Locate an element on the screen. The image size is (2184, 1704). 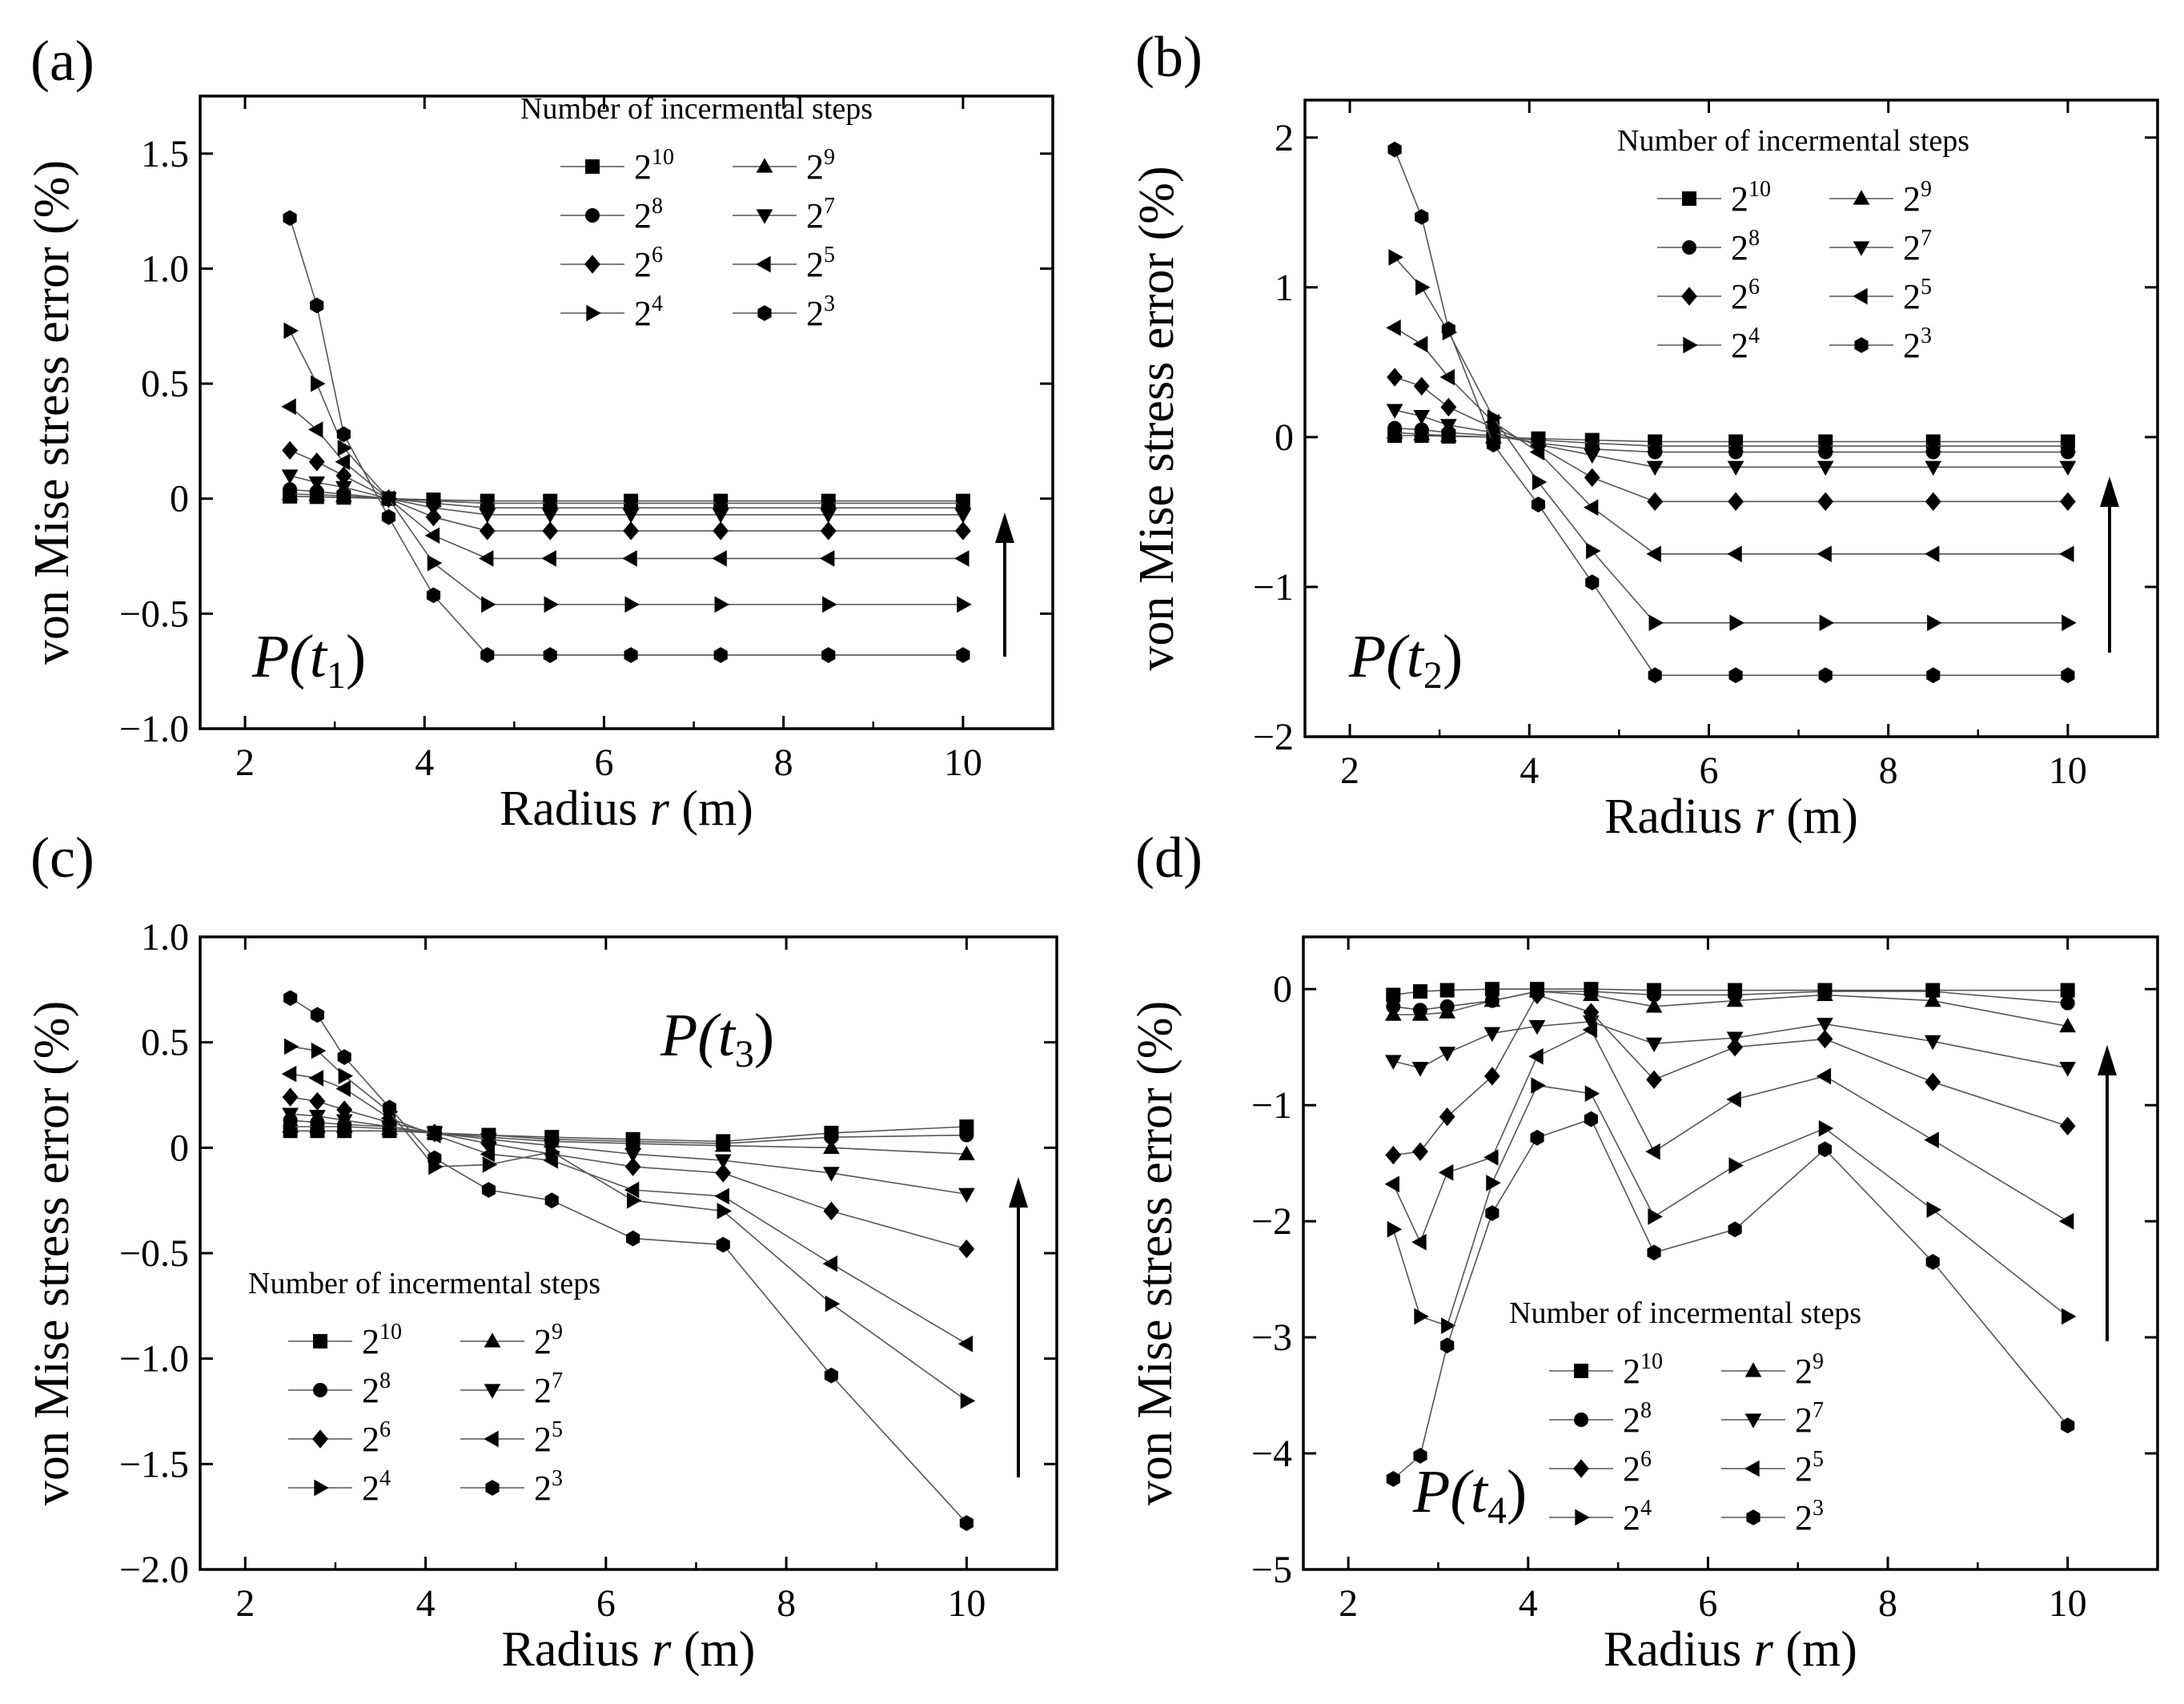
y-tick-label: 0.5 is located at coordinates (165, 1043).